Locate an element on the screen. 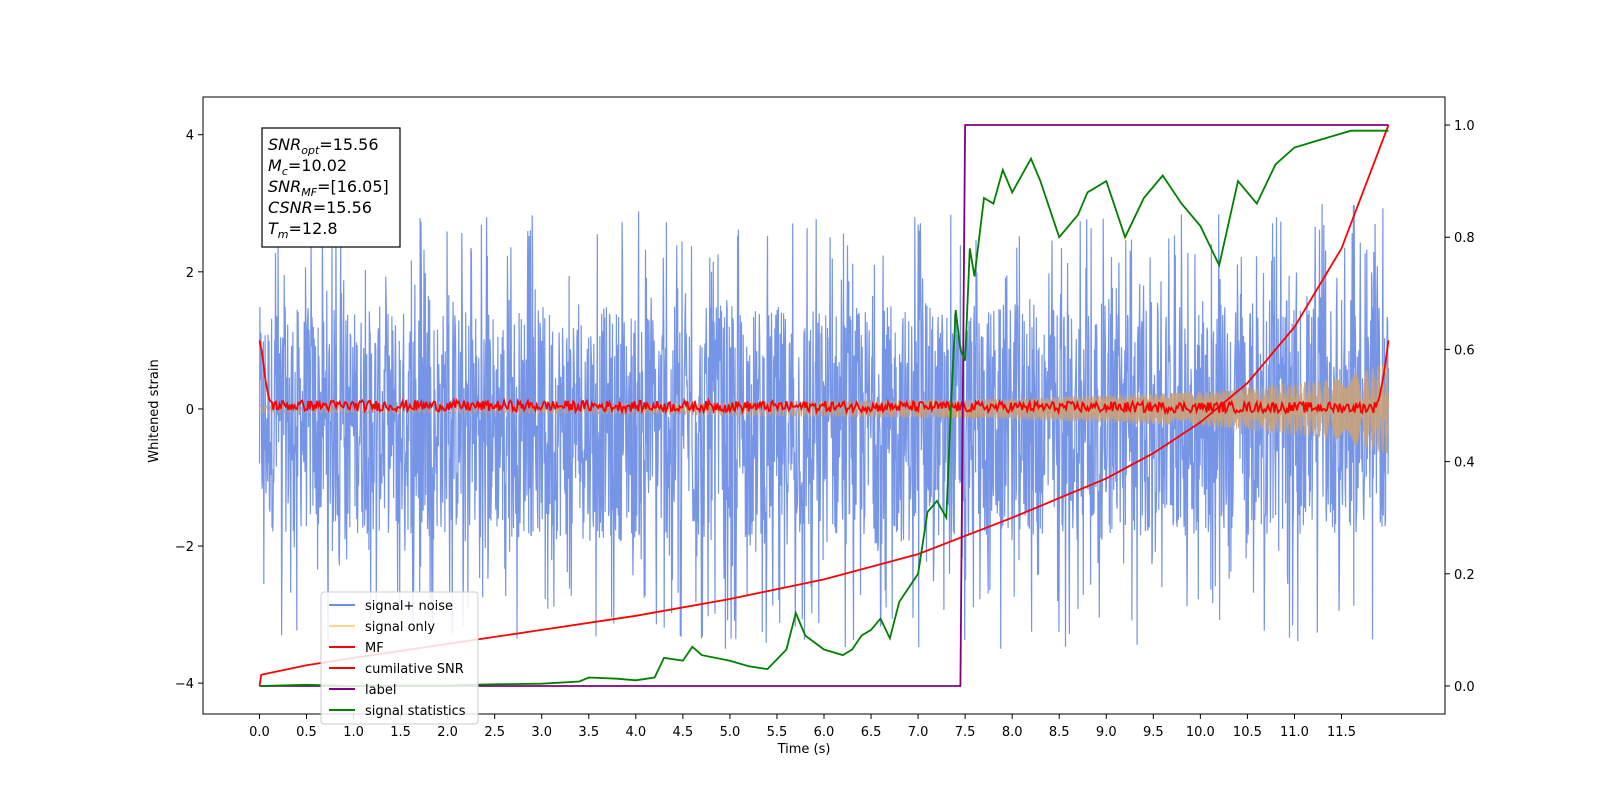  annotation-symbol: M is located at coordinates (275, 165).